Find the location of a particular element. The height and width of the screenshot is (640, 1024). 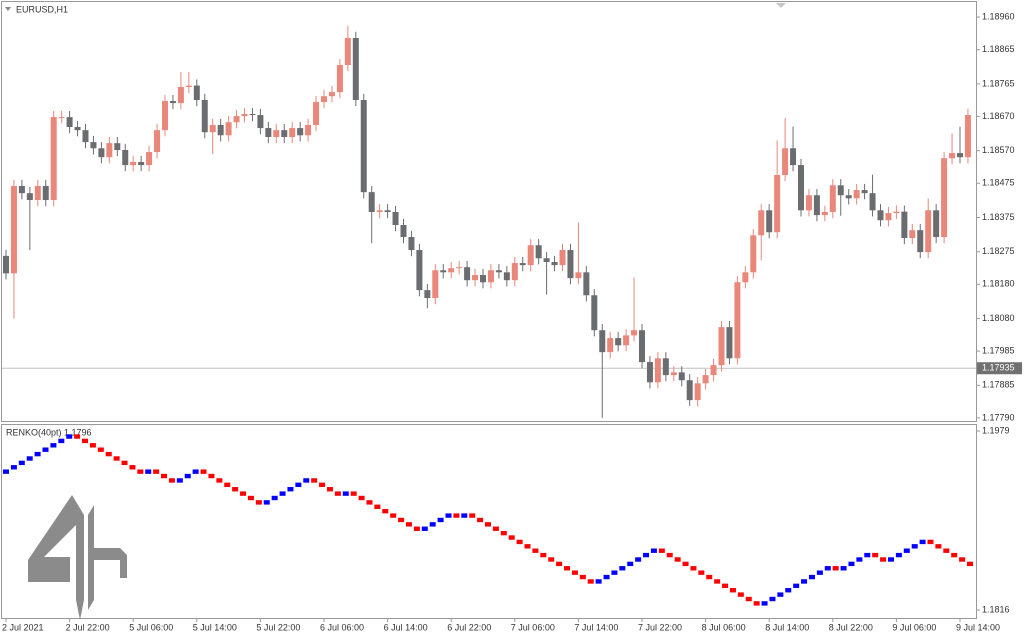

last-price-box is located at coordinates (999, 368).